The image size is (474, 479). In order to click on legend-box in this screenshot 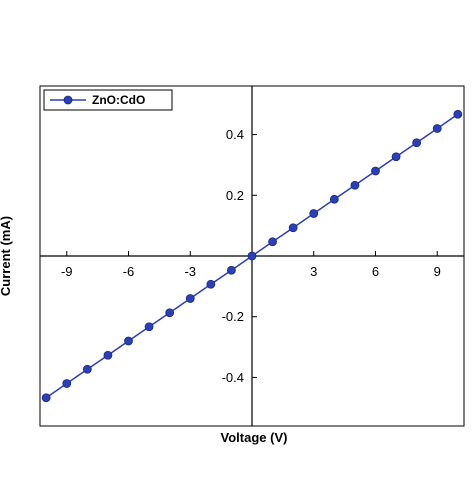, I will do `click(108, 100)`.